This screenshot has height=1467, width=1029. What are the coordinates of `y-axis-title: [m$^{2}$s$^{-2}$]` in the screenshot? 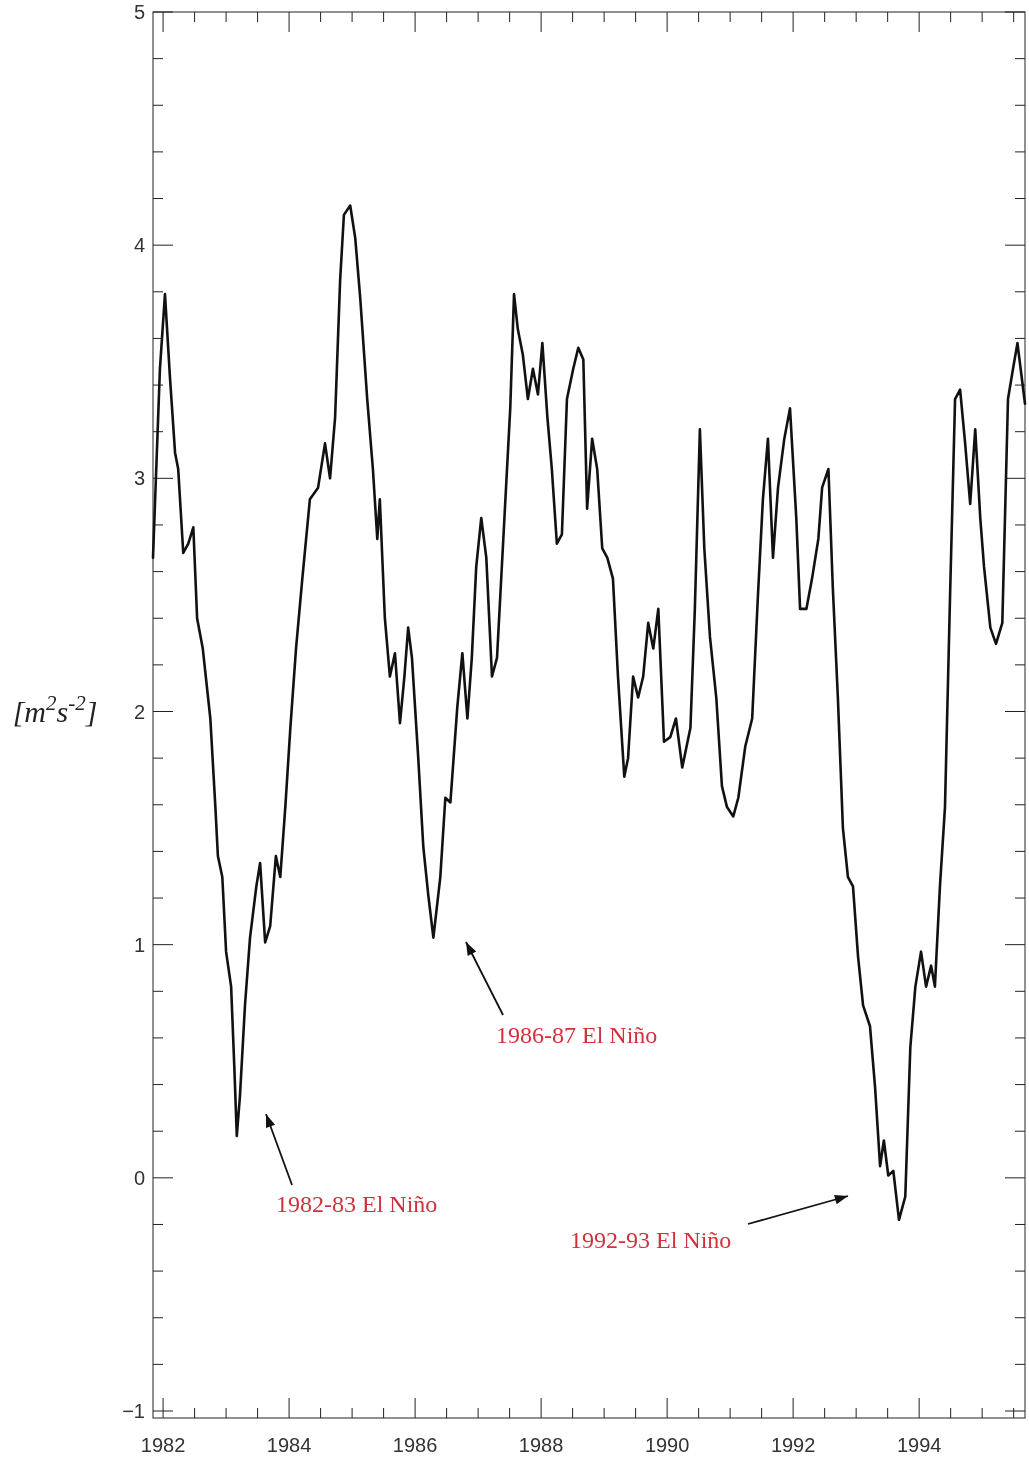 It's located at (55, 709).